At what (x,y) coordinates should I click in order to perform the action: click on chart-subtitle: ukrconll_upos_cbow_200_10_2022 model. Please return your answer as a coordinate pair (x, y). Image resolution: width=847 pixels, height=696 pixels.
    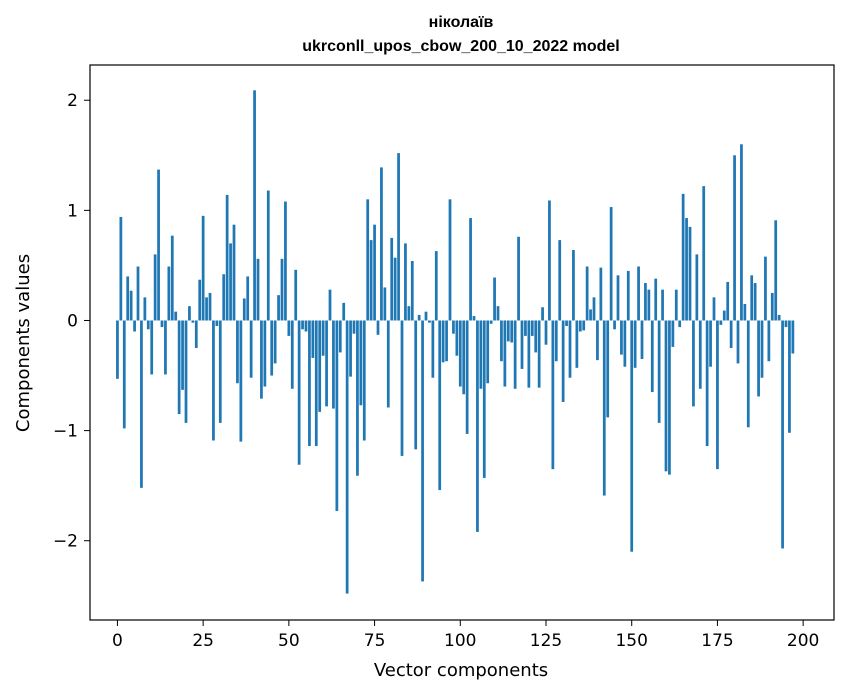
    Looking at the image, I should click on (460, 46).